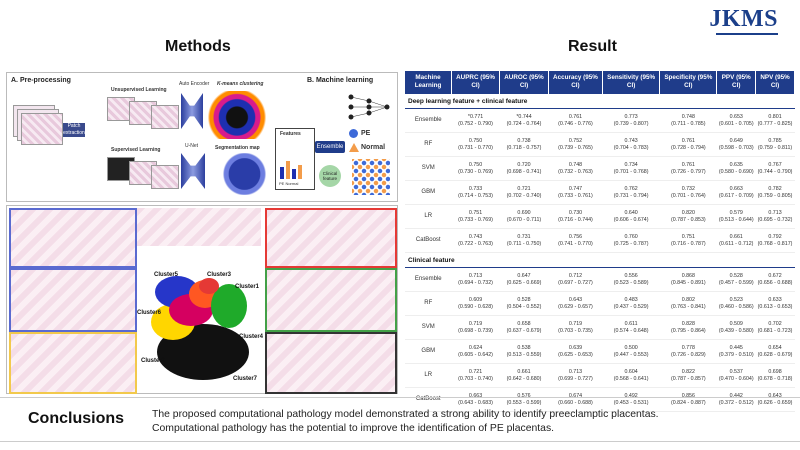 This screenshot has height=450, width=800. What do you see at coordinates (198, 46) in the screenshot?
I see `methods-title: Methods` at bounding box center [198, 46].